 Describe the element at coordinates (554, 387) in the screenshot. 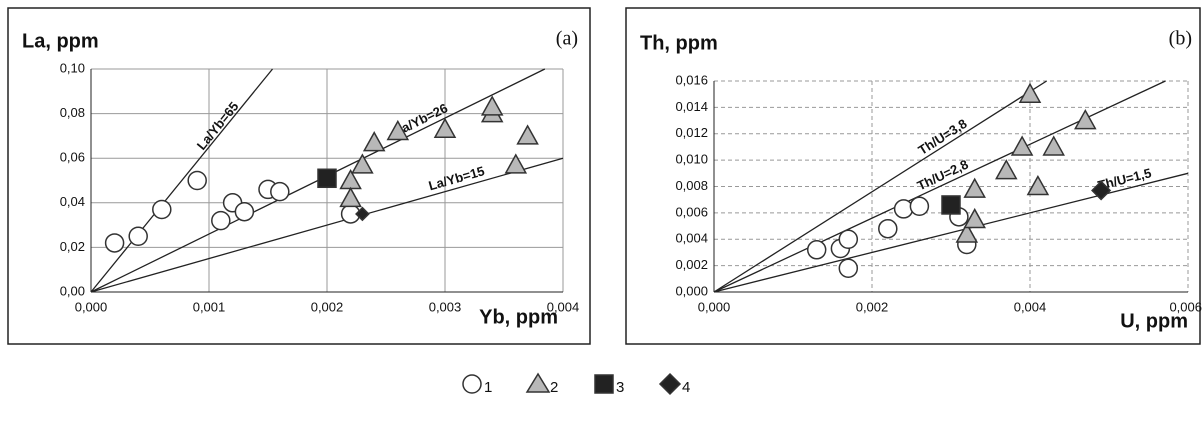

I see `legend-label: 2` at that location.